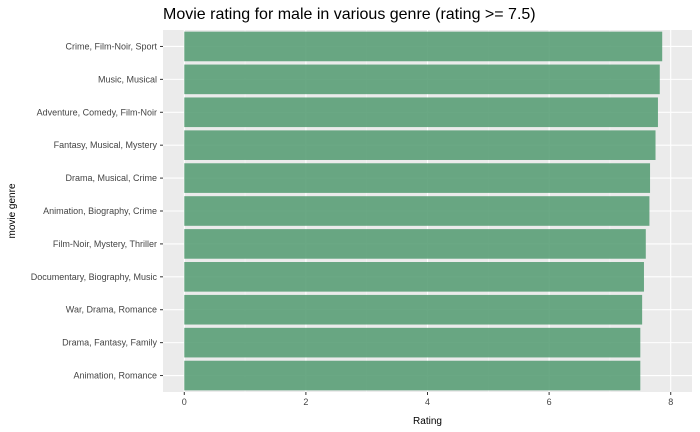  I want to click on y-tick-label: Animation, Biography, Crime, so click(100, 211).